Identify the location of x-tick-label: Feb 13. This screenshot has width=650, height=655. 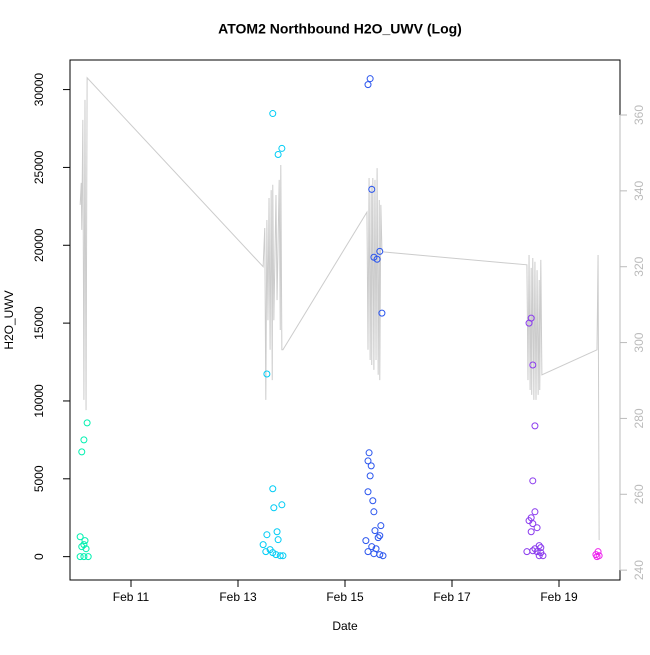
(238, 597).